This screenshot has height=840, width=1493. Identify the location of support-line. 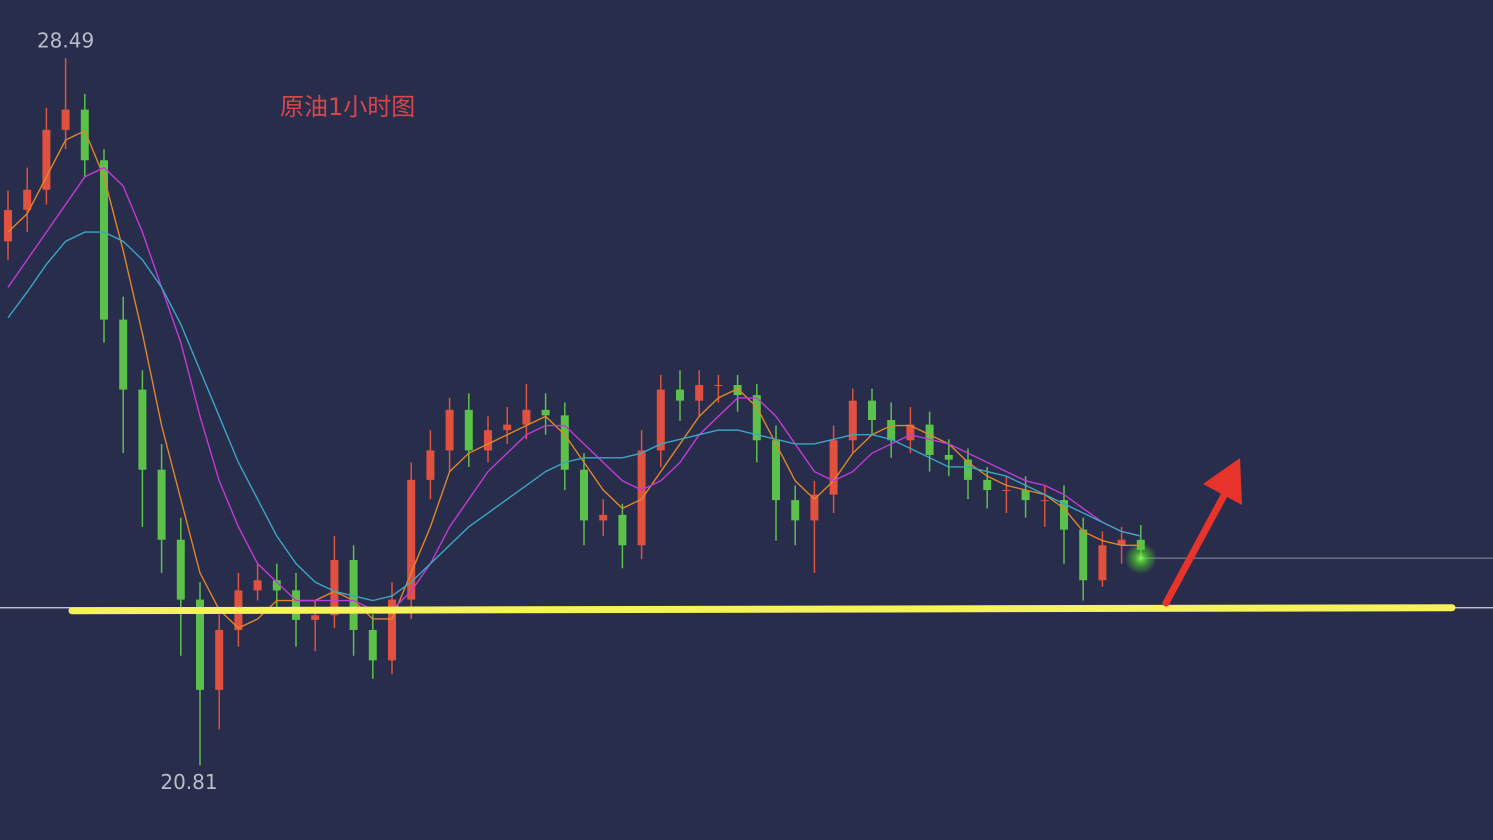
(762, 609).